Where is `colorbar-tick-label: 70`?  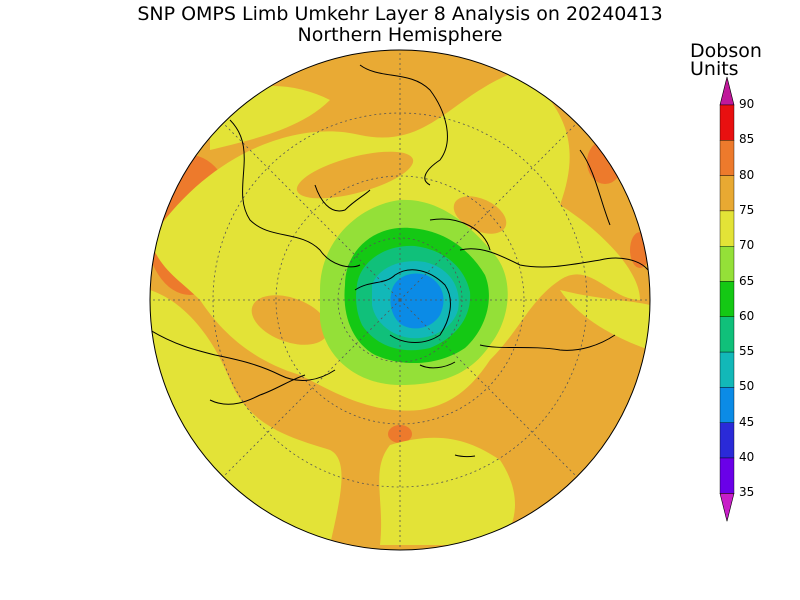
colorbar-tick-label: 70 is located at coordinates (747, 245).